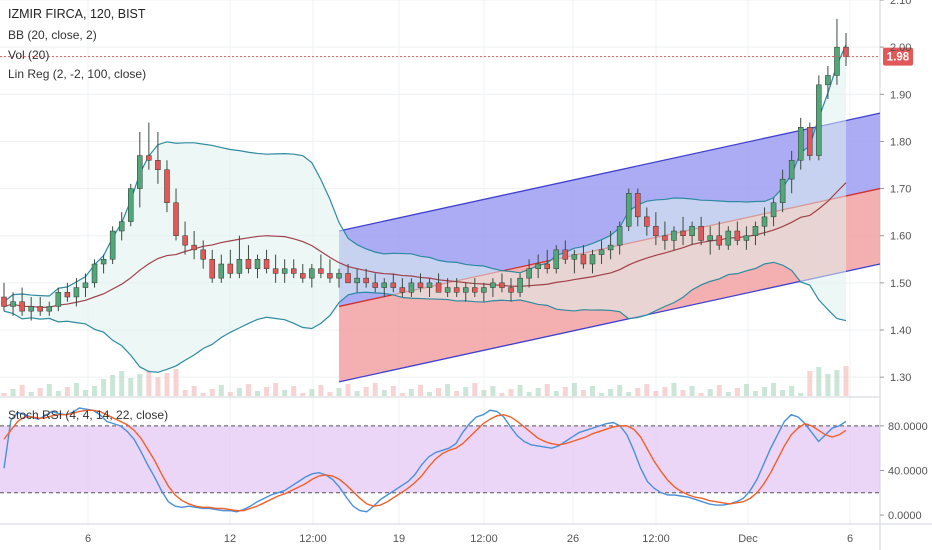  I want to click on x-tick-label: Dec, so click(748, 539).